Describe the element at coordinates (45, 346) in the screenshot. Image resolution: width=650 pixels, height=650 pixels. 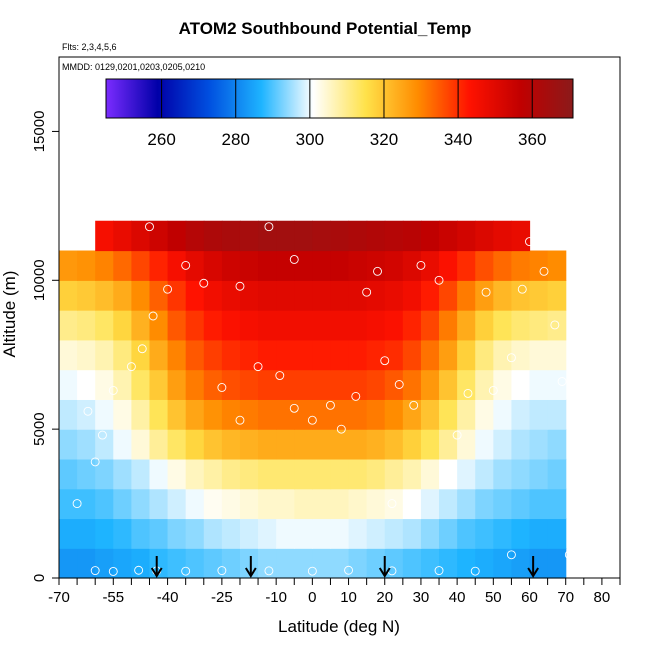
I see `y-axis: 0 5000 10000 15000` at that location.